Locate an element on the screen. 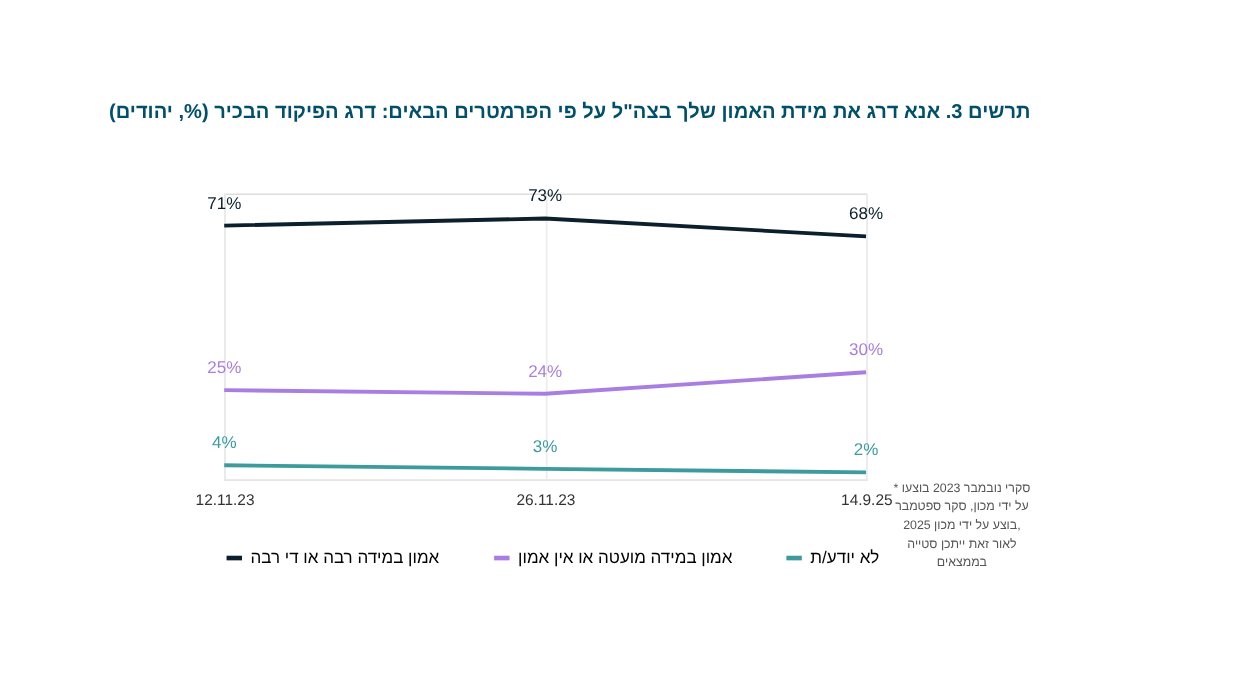  data-label: 2% is located at coordinates (866, 449).